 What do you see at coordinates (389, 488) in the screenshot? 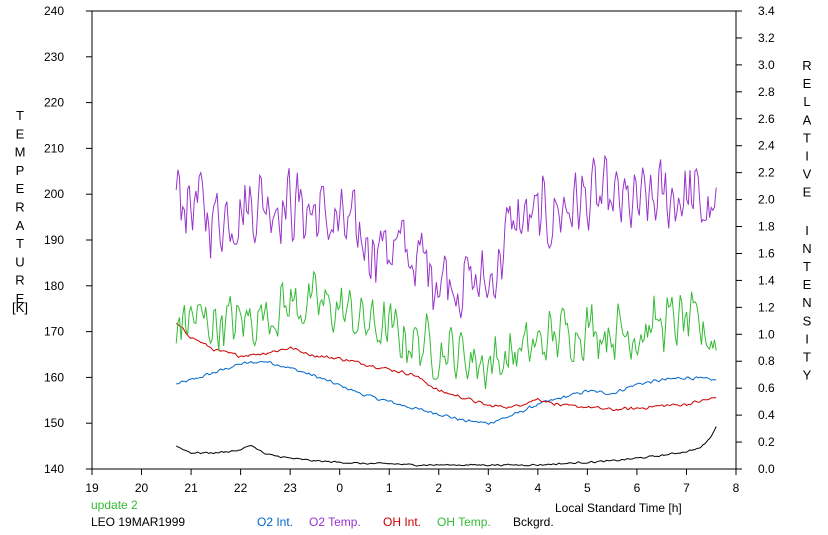
I see `x-tick-label: 1` at bounding box center [389, 488].